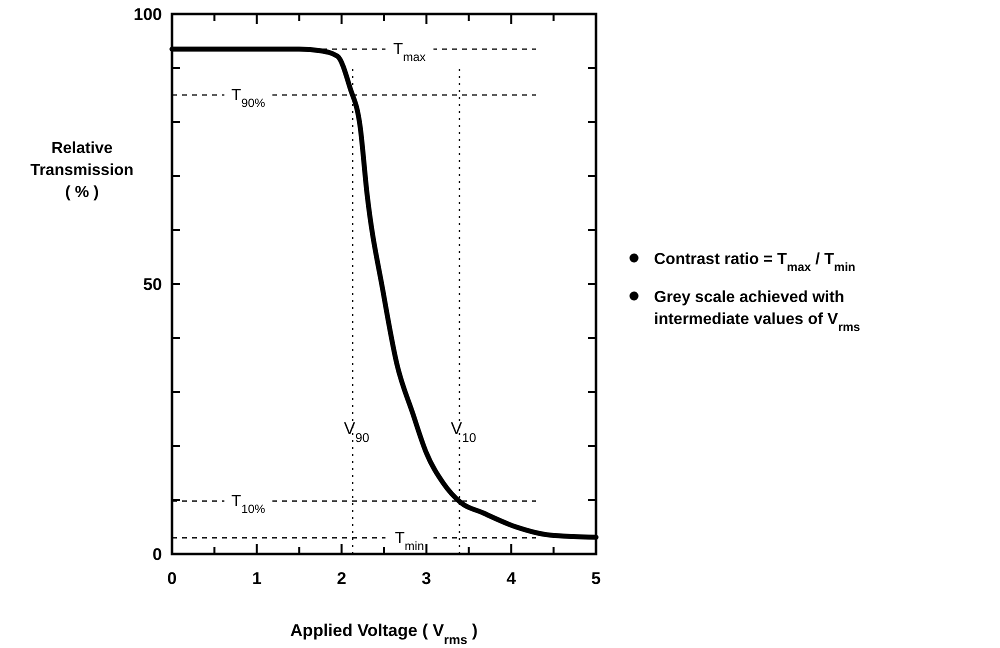 The image size is (1000, 648). I want to click on x-tick-label: 0, so click(172, 578).